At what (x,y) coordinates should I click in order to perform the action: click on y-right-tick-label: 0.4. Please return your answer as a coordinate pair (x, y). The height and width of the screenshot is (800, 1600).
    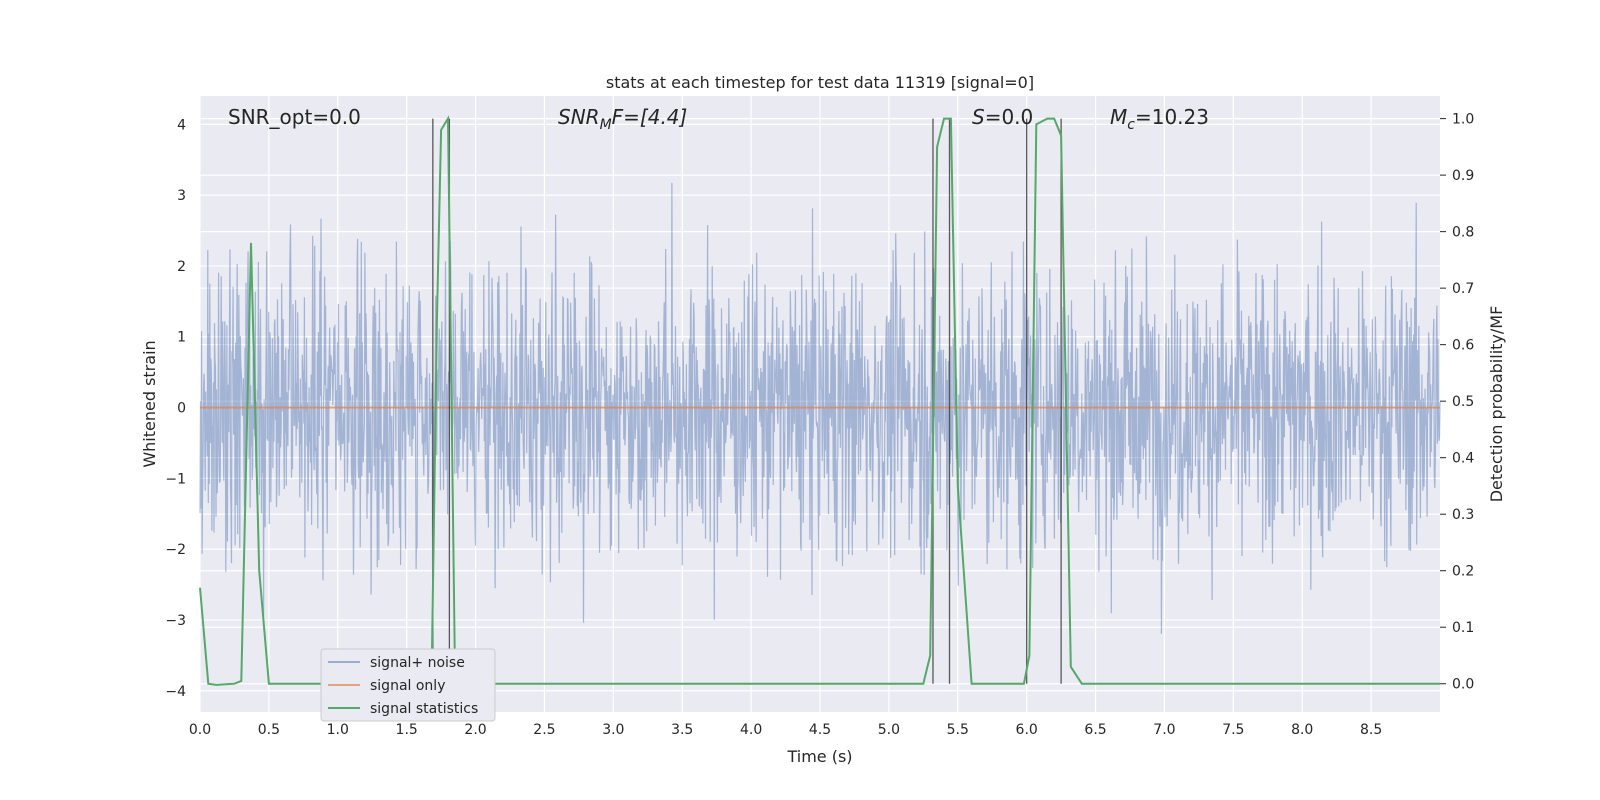
    Looking at the image, I should click on (1463, 459).